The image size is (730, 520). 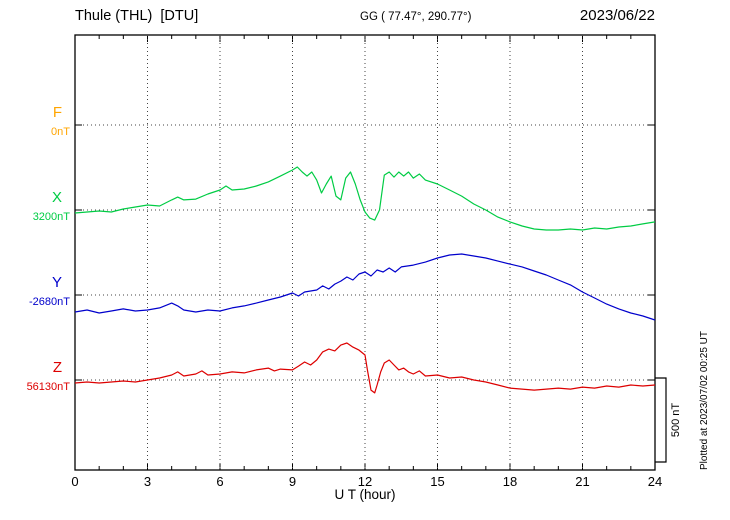 What do you see at coordinates (220, 481) in the screenshot?
I see `x-tick-label: 6` at bounding box center [220, 481].